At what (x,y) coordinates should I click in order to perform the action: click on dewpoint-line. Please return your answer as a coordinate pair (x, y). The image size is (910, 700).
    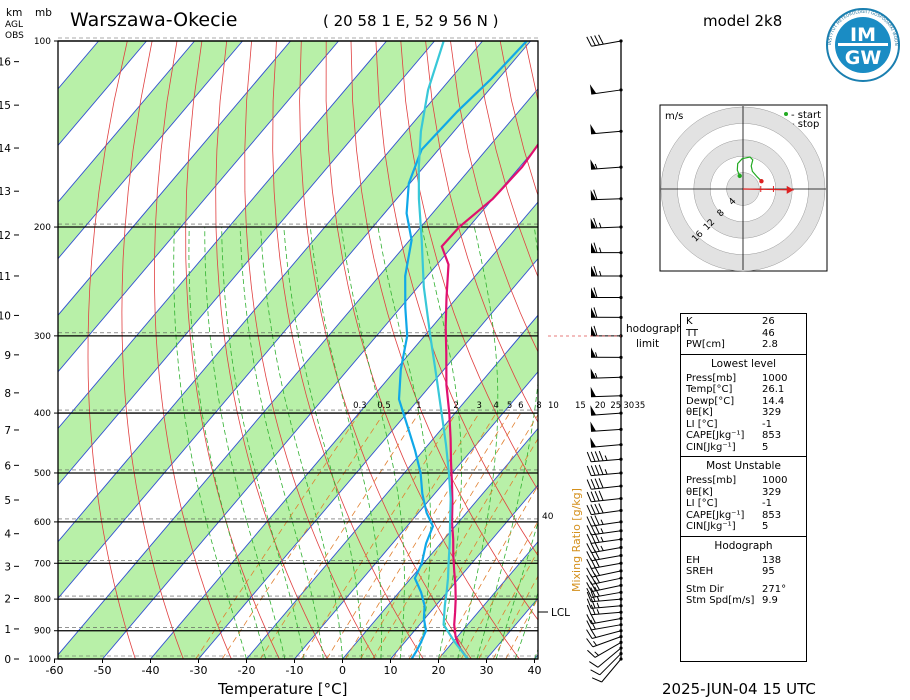
    Looking at the image, I should click on (462, 350).